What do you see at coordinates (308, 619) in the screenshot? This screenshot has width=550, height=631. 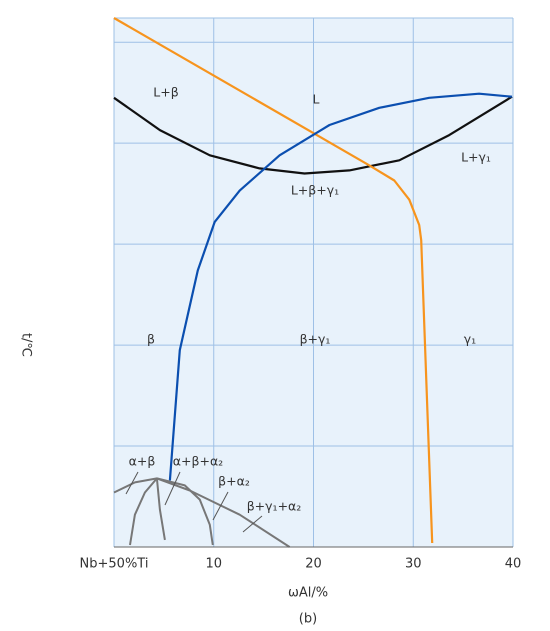 I see `caption: (b)` at bounding box center [308, 619].